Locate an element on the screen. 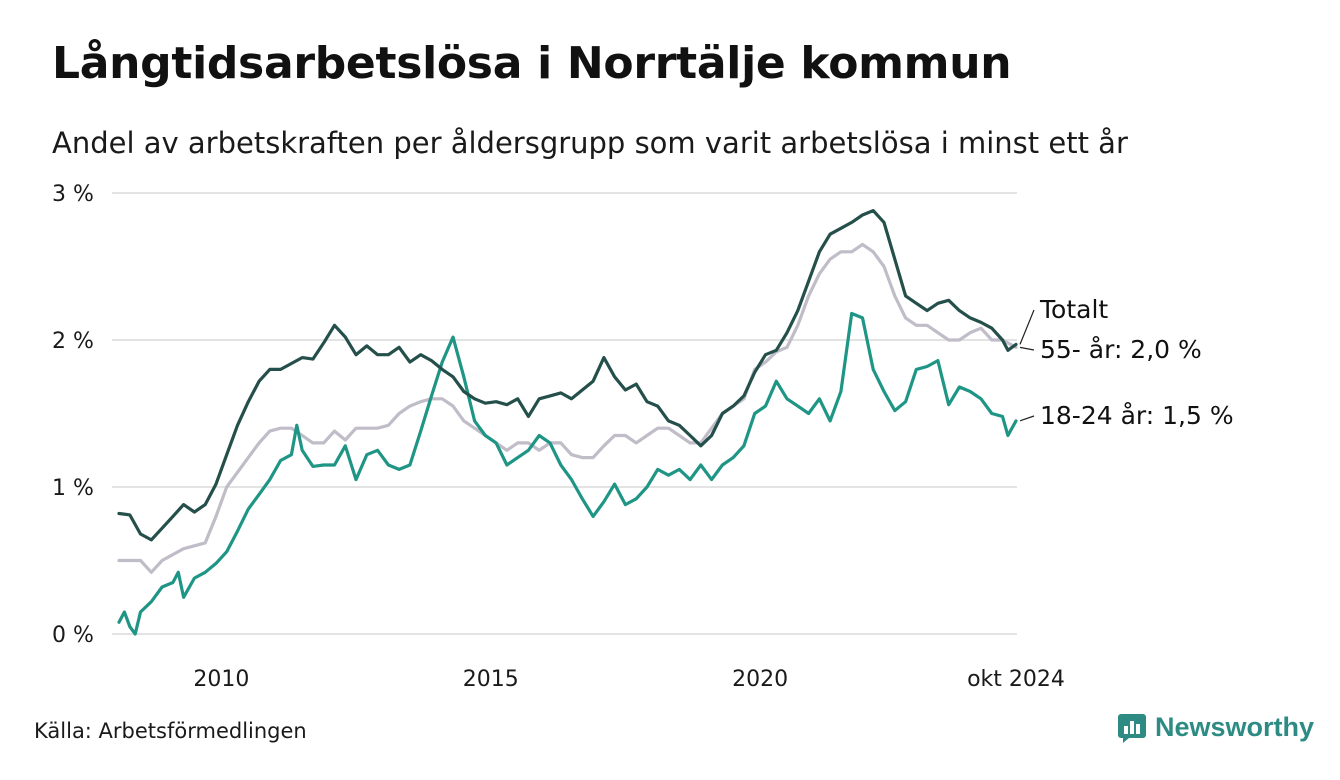  label-layer: Totalt 55- år: 2,0 % 18-24 år: 1,5 % is located at coordinates (1126, 362).